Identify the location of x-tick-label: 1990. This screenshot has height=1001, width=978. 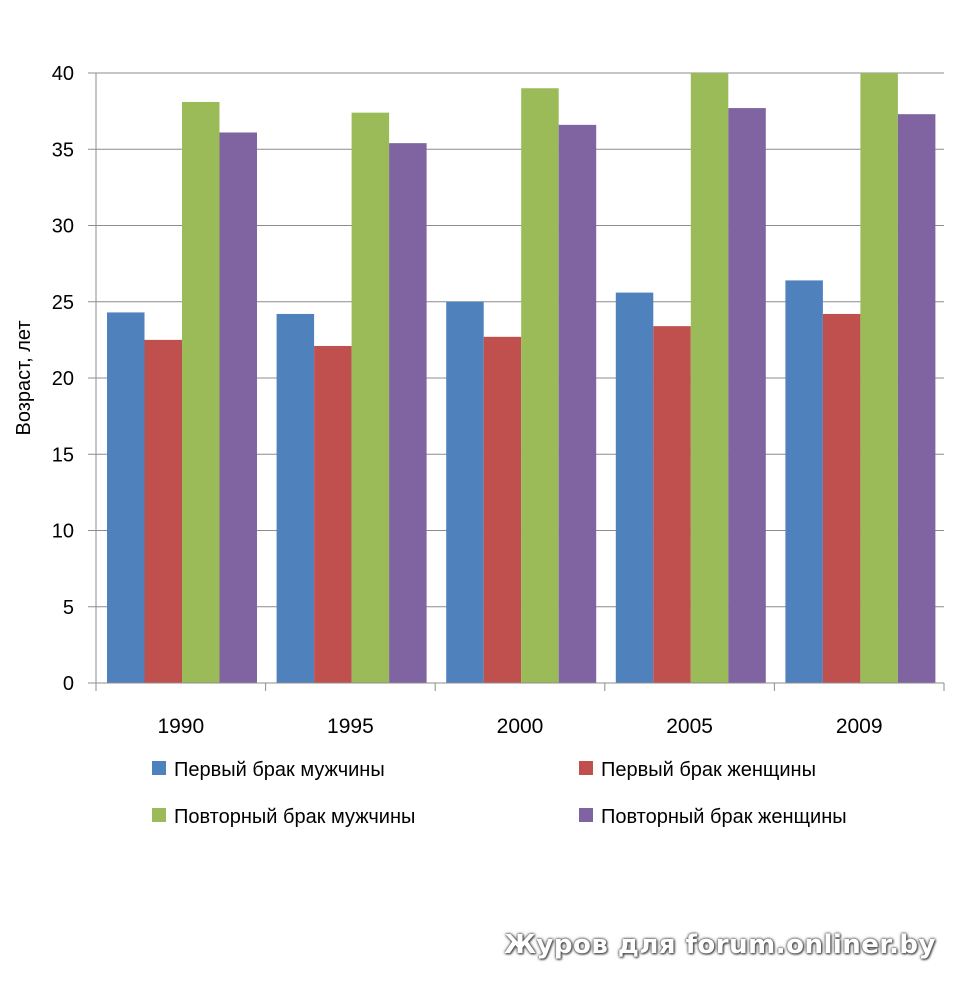
(180, 726).